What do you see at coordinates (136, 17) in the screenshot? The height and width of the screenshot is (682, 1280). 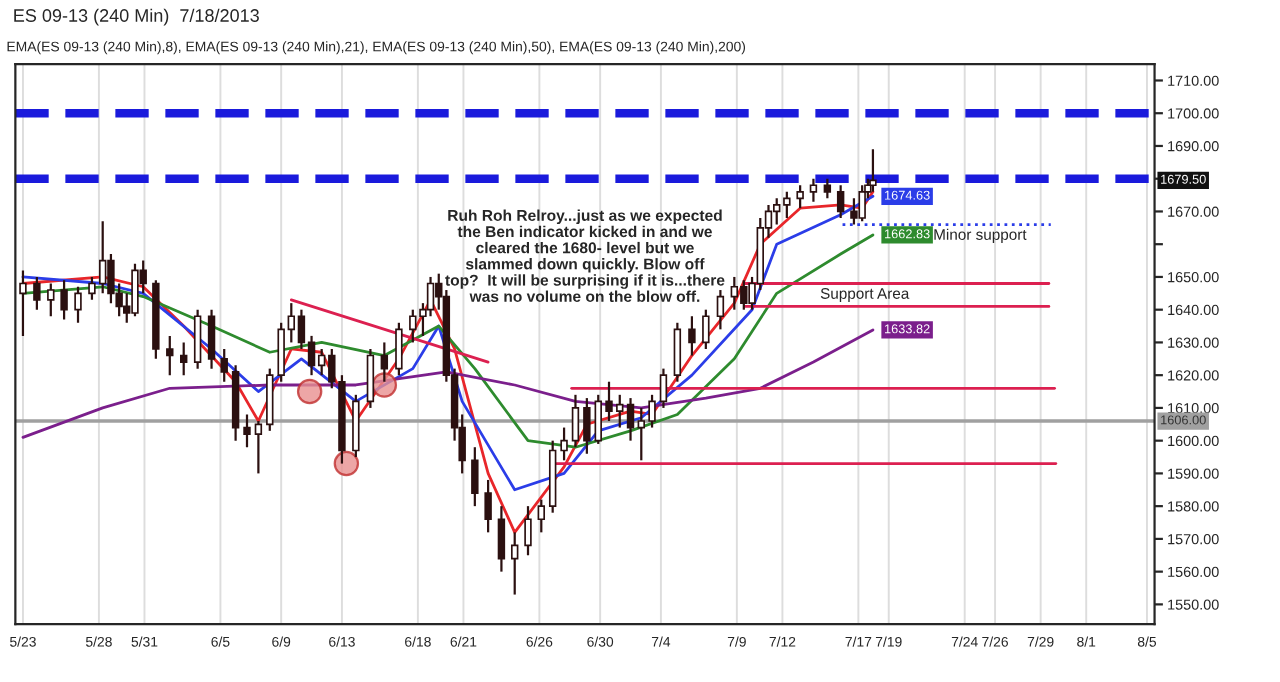 I see `chart-title: ES 09-13 (240 Min) 7/18/2013` at bounding box center [136, 17].